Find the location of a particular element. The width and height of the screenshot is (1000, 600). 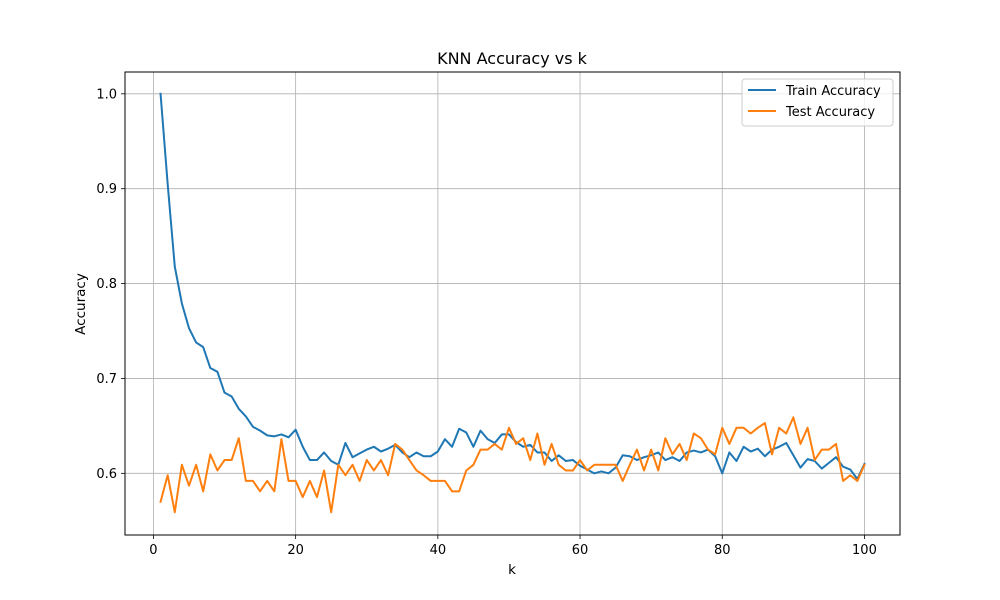

x-tick-label: 0 is located at coordinates (153, 550).